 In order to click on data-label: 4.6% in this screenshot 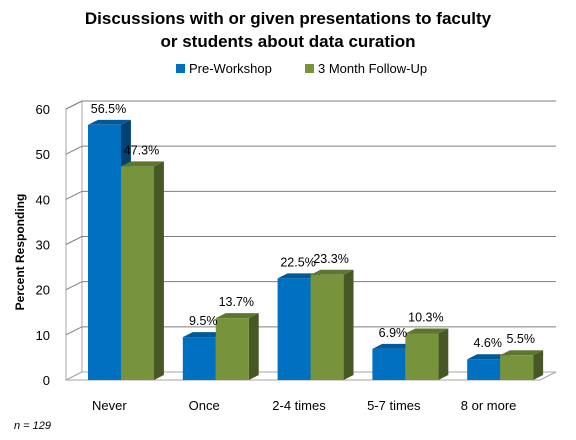, I will do `click(487, 343)`.